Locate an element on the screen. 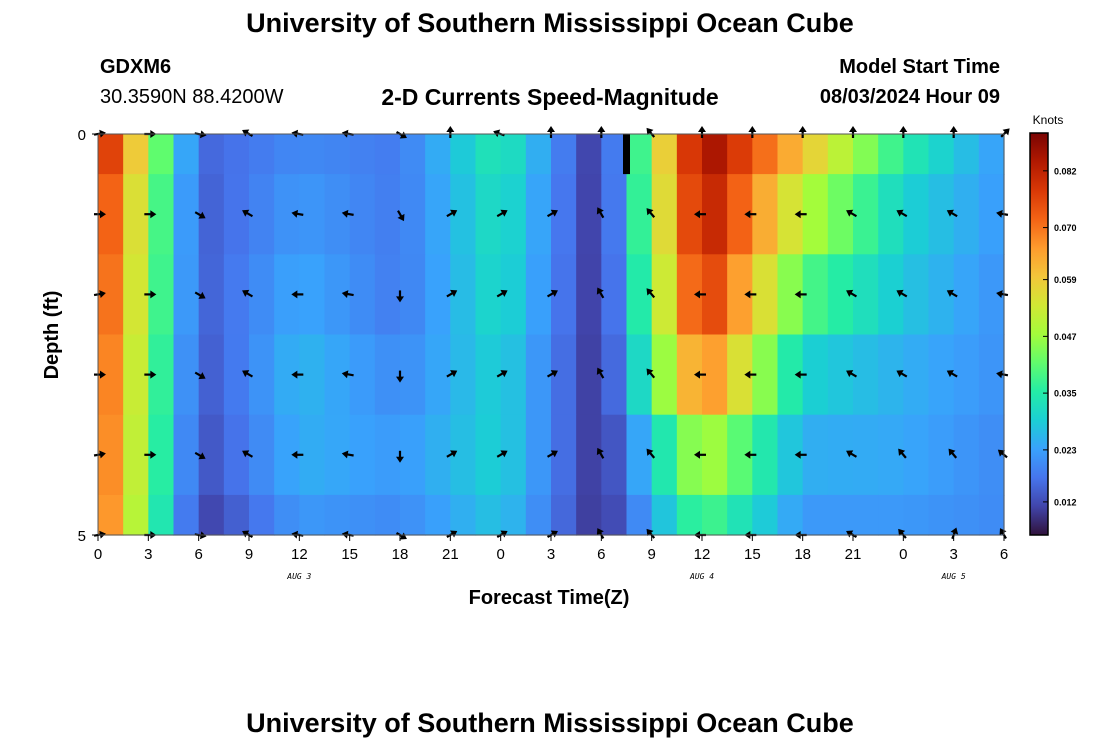 The height and width of the screenshot is (750, 1100). plot-title: 2-D Currents Speed-Magnitude is located at coordinates (550, 97).